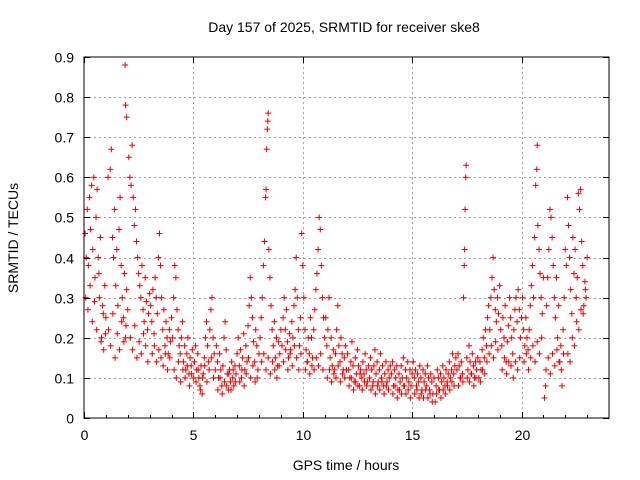  What do you see at coordinates (65, 379) in the screenshot?
I see `y-tick-label: 0.1` at bounding box center [65, 379].